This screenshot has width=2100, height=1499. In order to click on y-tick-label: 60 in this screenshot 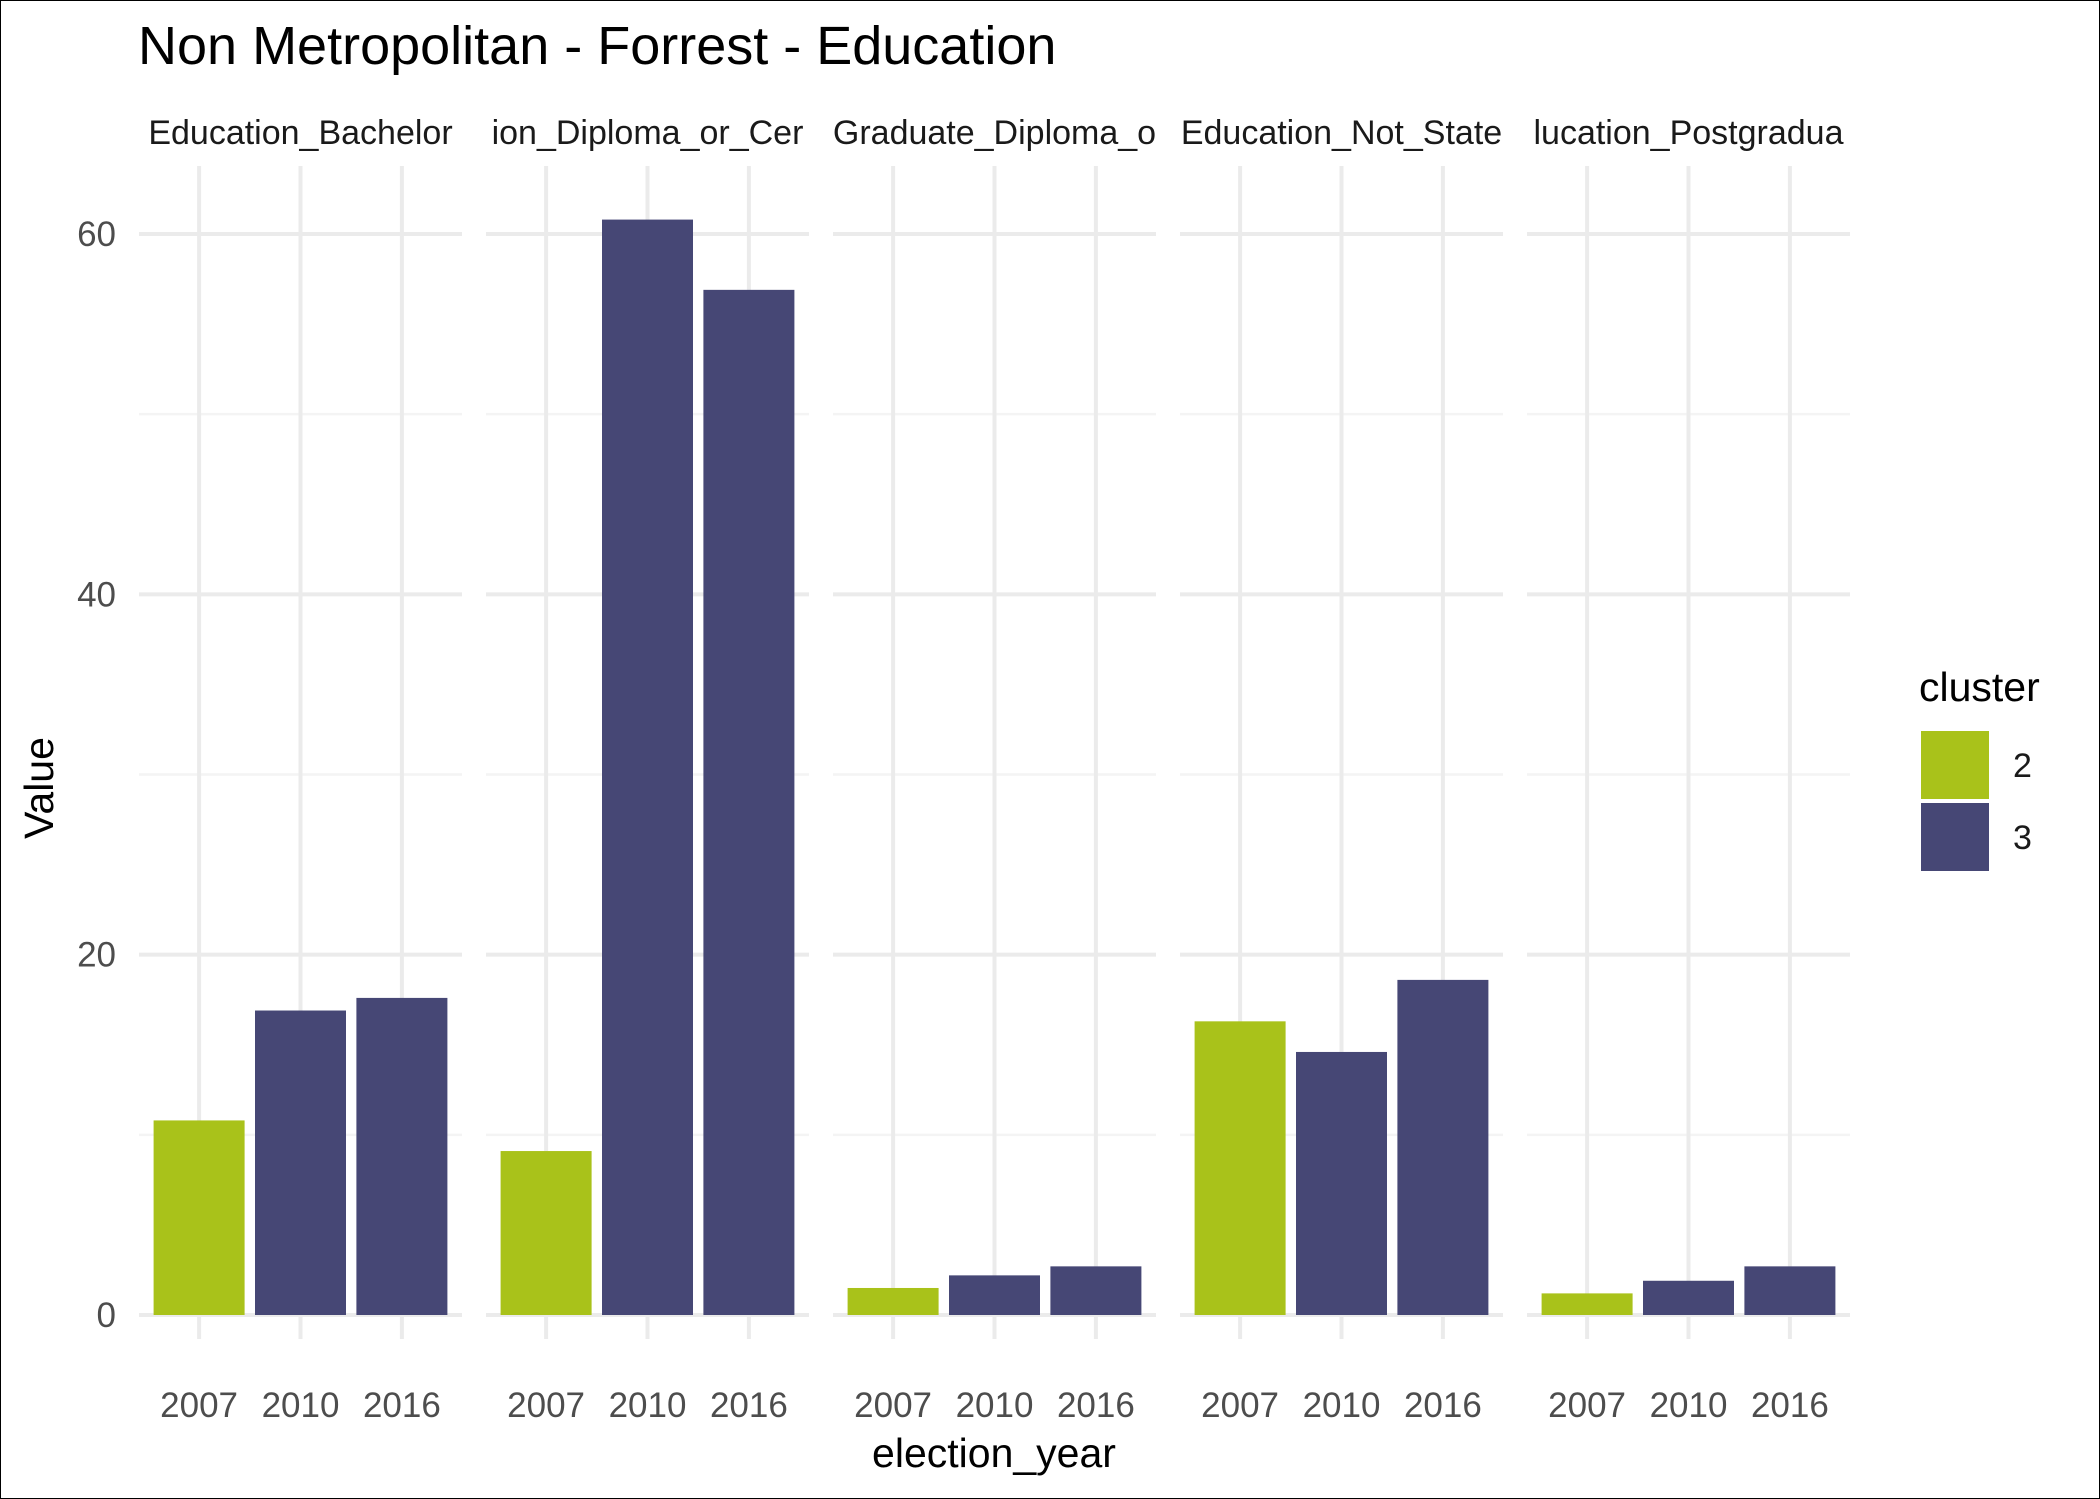, I will do `click(96, 234)`.